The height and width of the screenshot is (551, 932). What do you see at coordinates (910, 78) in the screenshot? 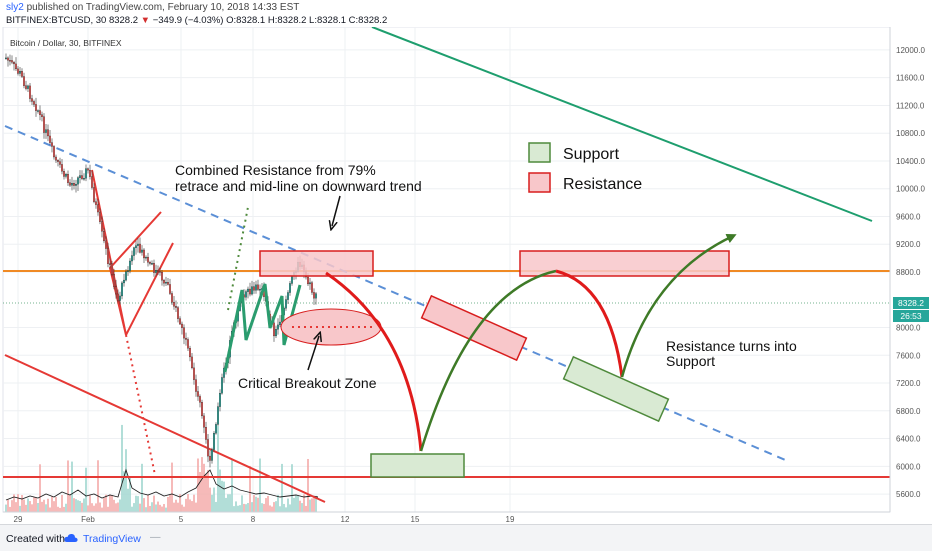
I see `price-tick-label: 11600.0` at bounding box center [910, 78].